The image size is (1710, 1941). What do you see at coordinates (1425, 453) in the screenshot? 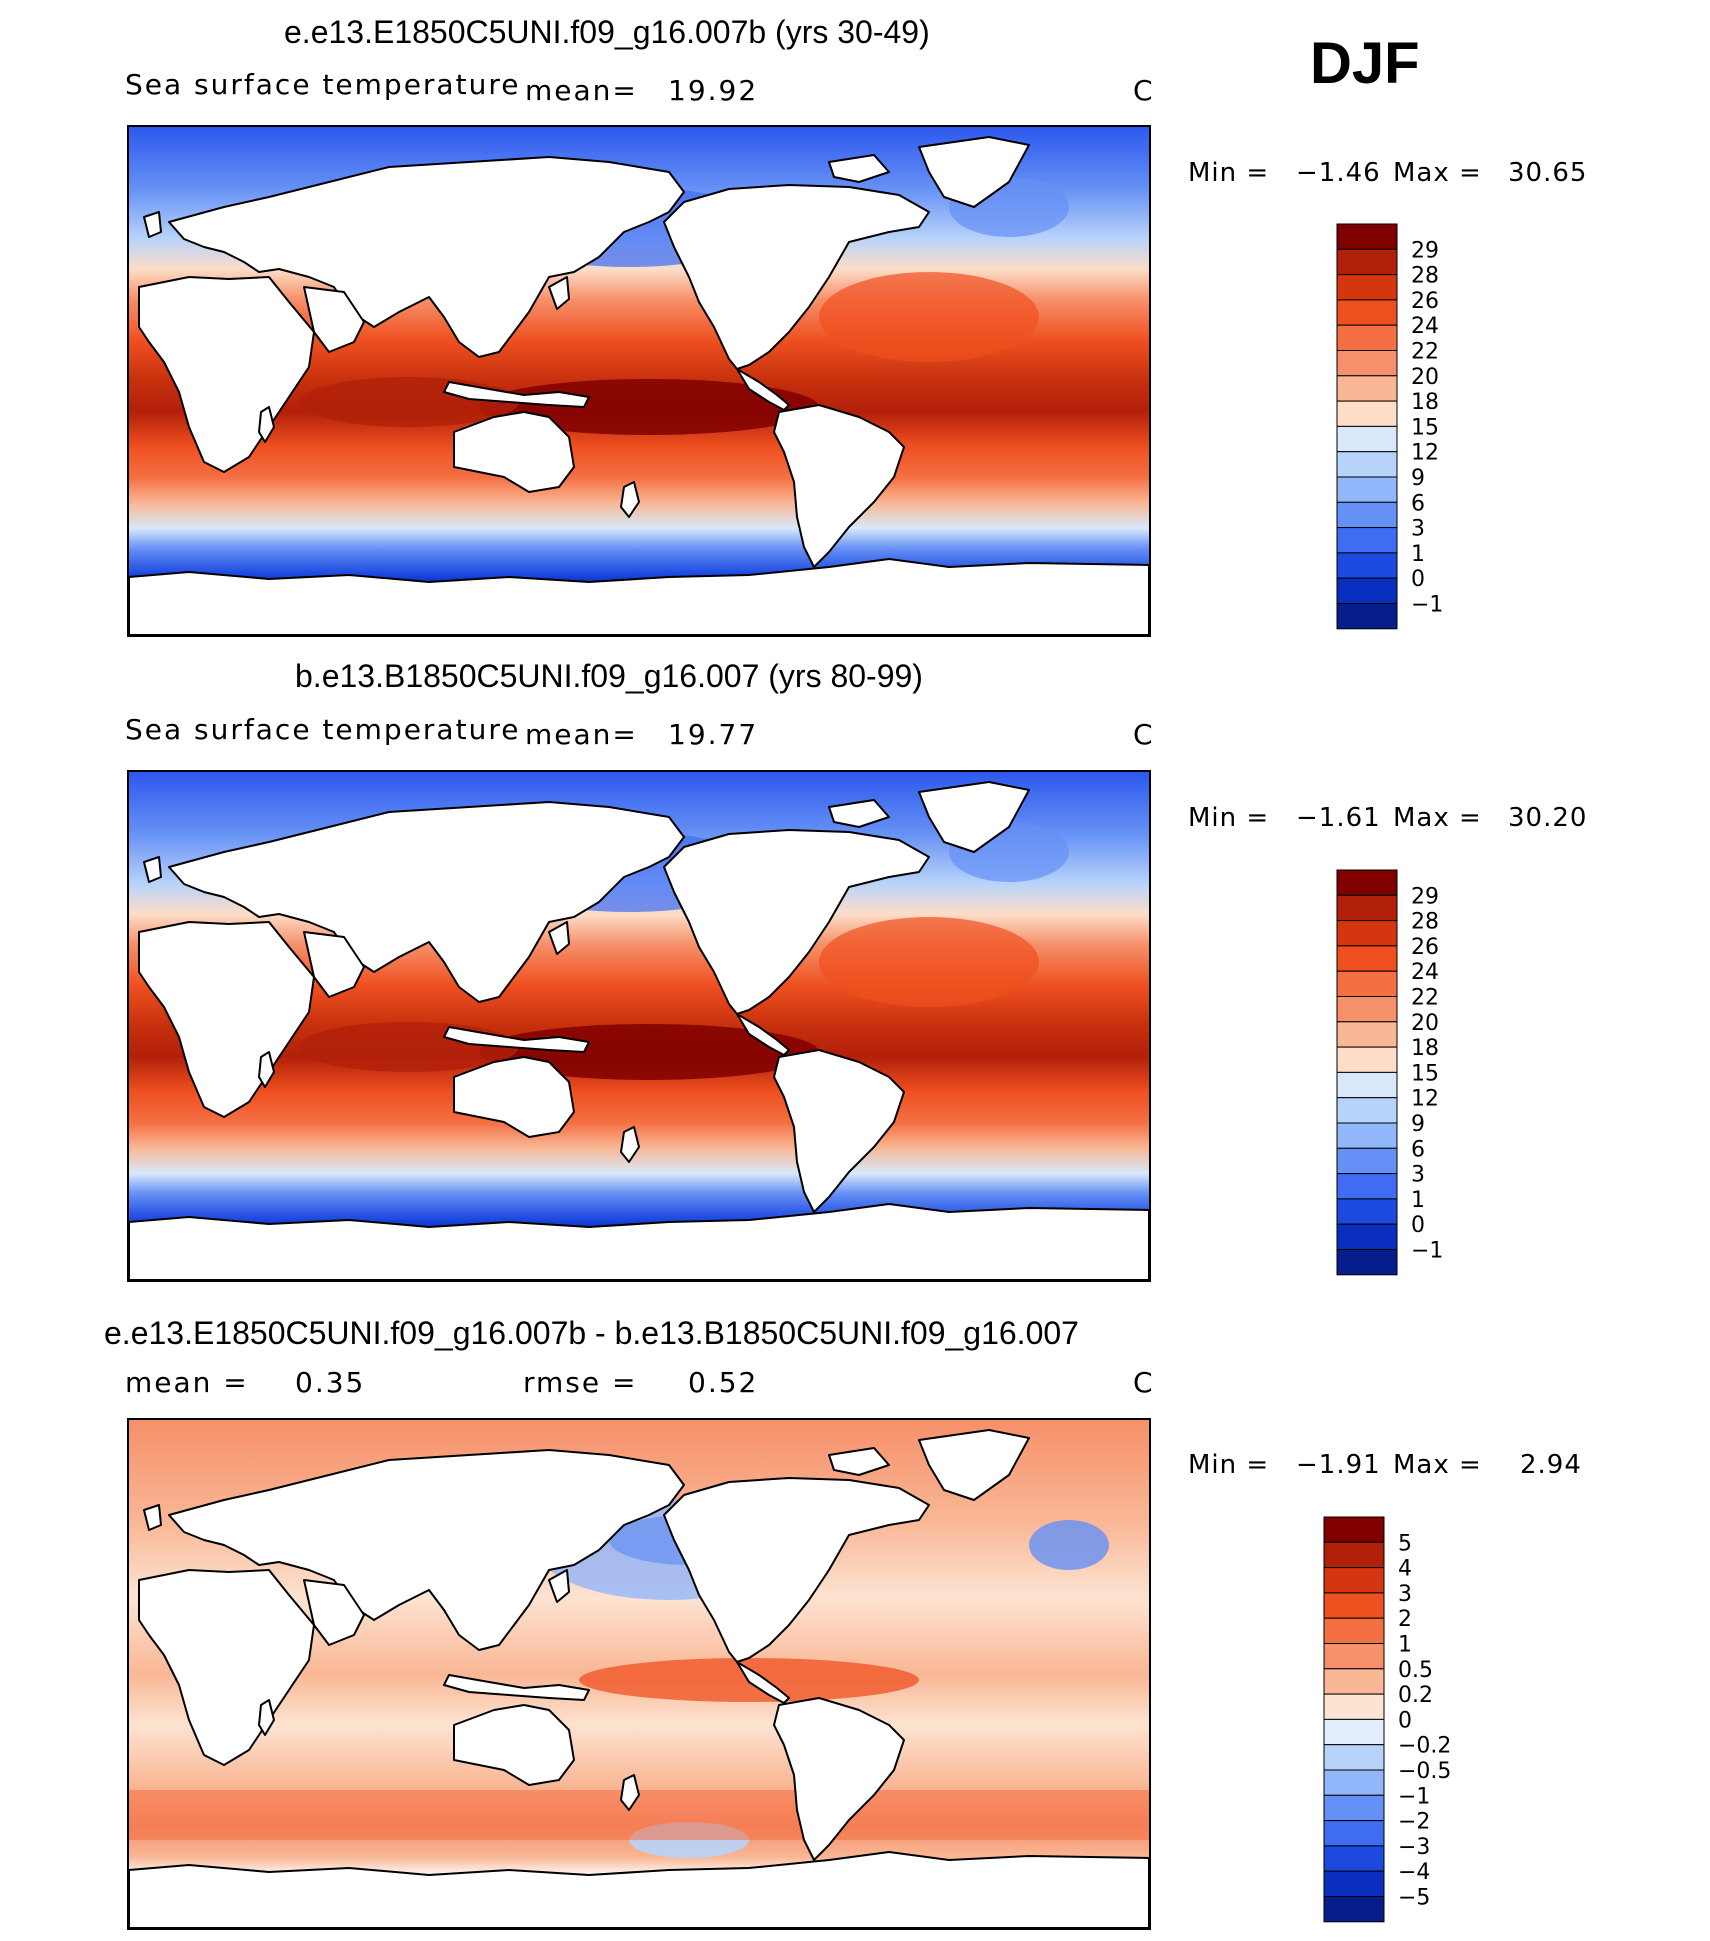
I see `colorbar-tick-label: 12` at bounding box center [1425, 453].